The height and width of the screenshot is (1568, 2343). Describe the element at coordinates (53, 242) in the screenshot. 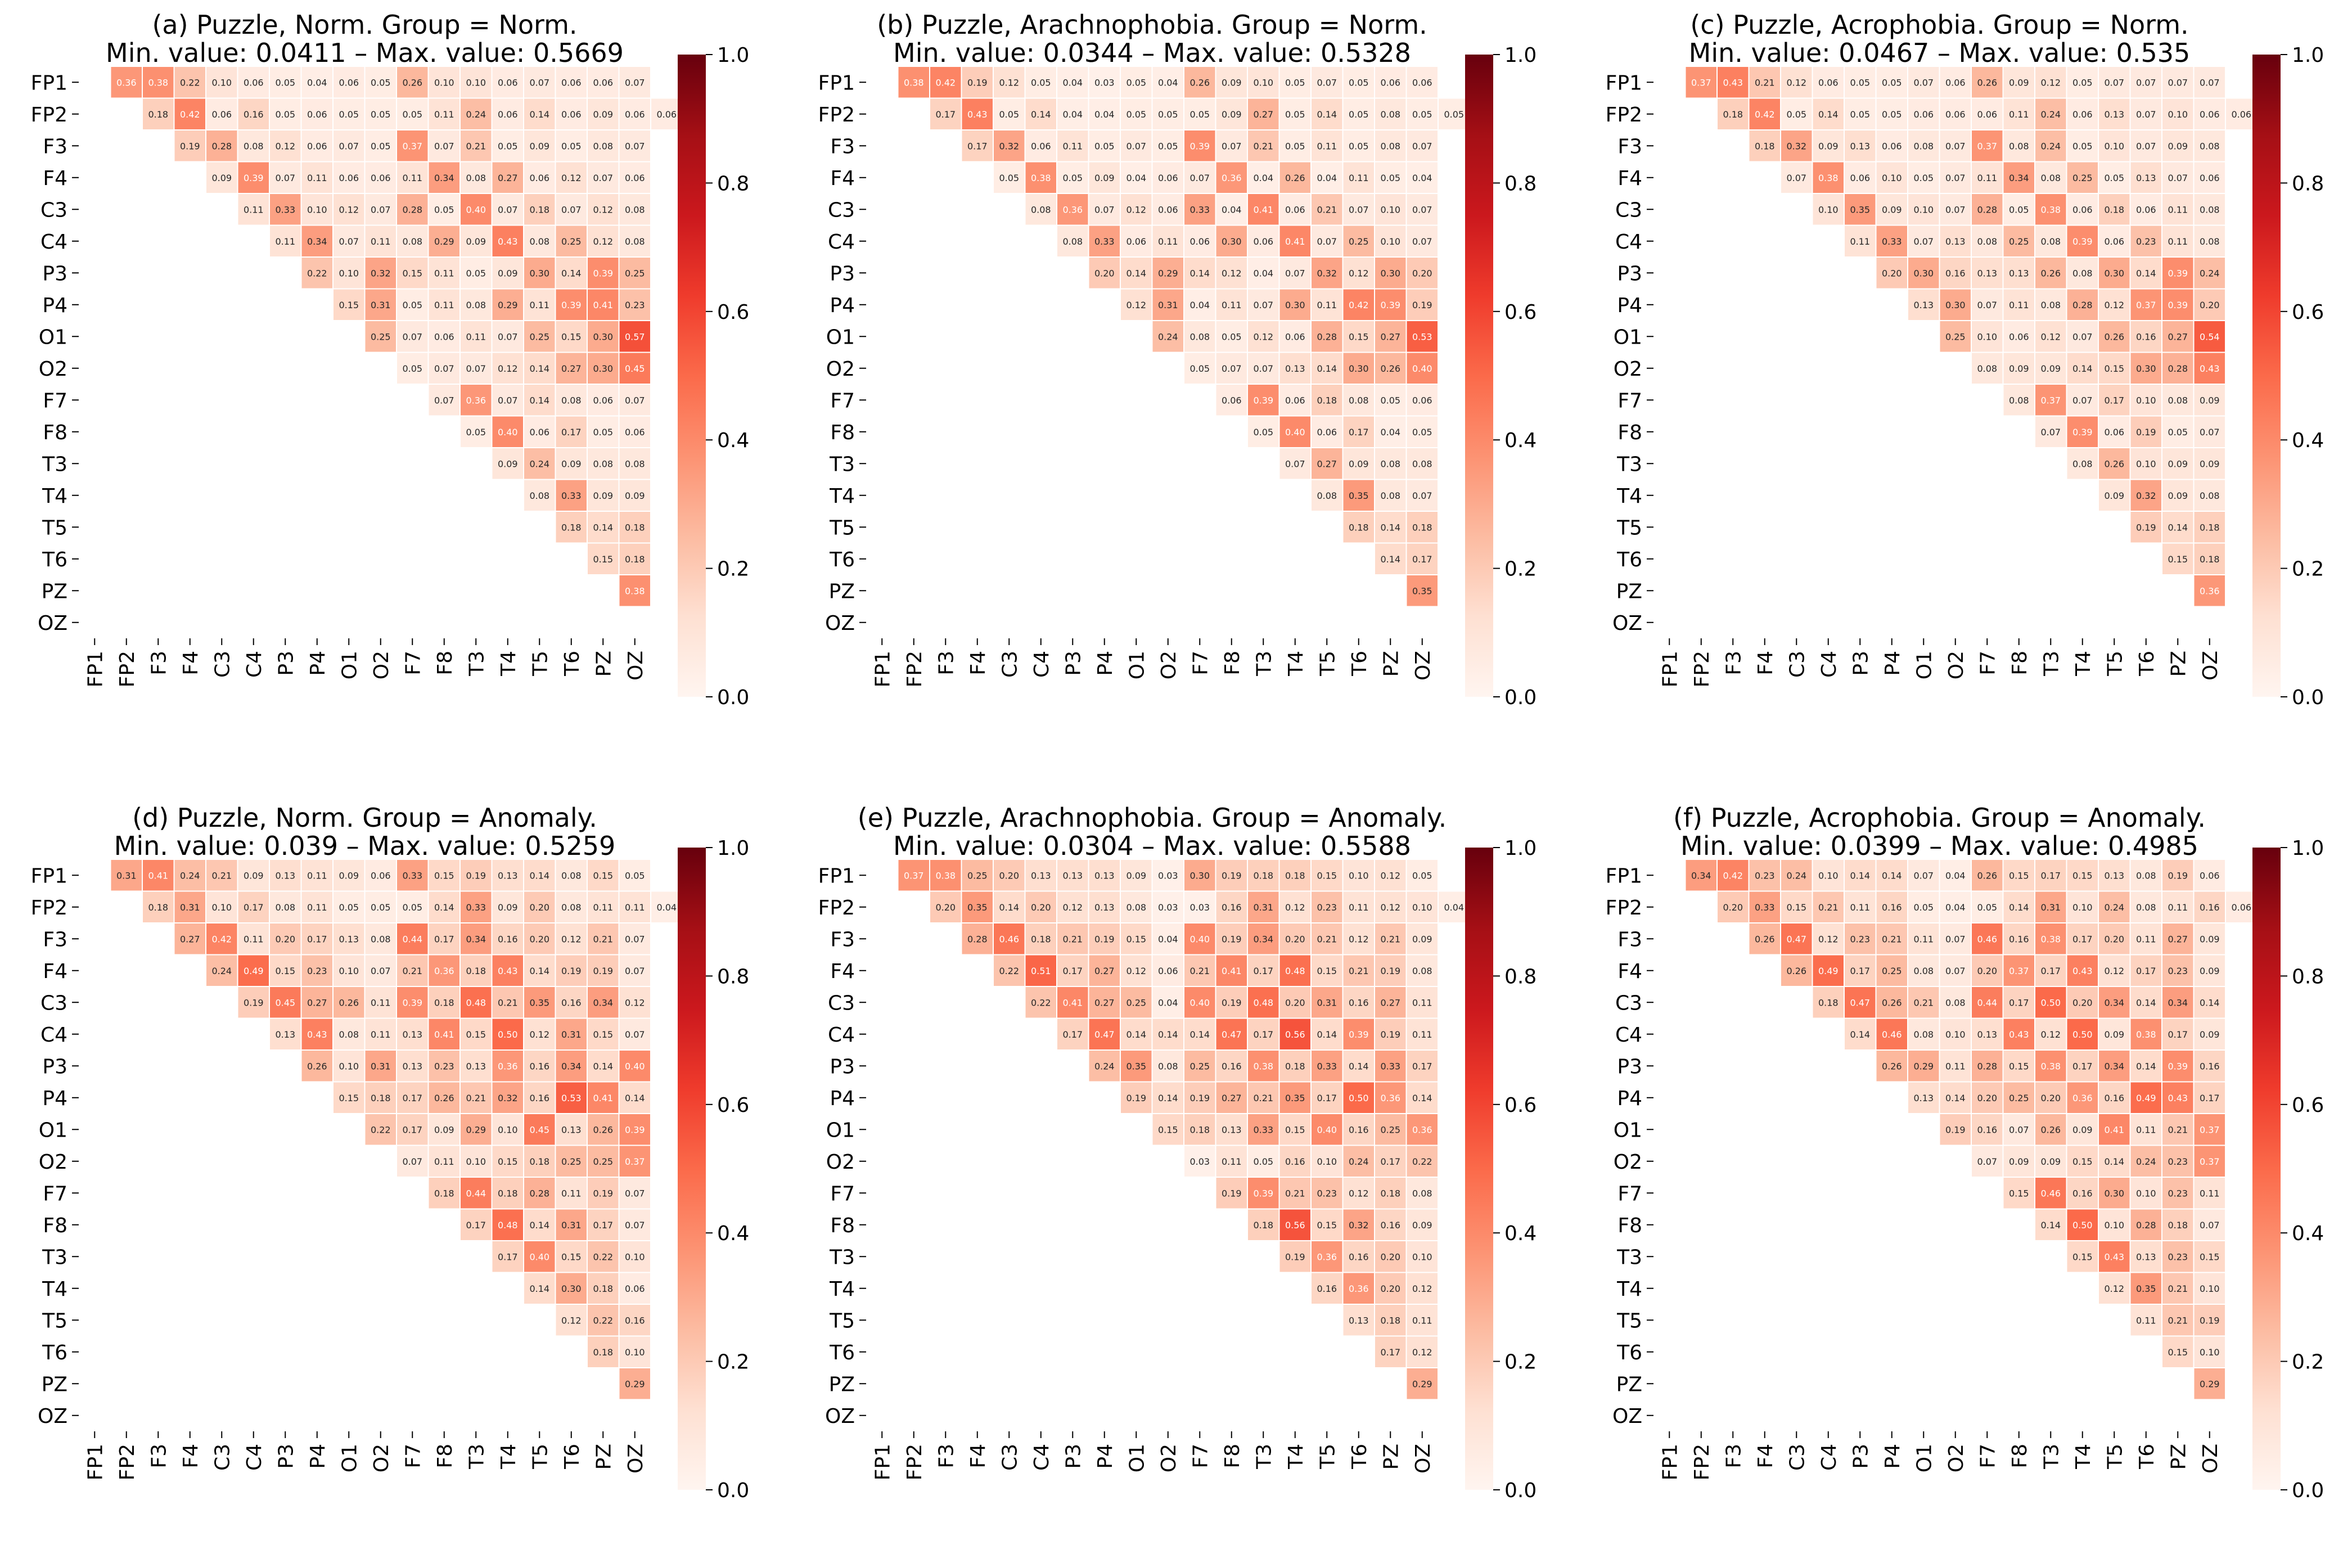

I see `y-tick-label: C4` at that location.